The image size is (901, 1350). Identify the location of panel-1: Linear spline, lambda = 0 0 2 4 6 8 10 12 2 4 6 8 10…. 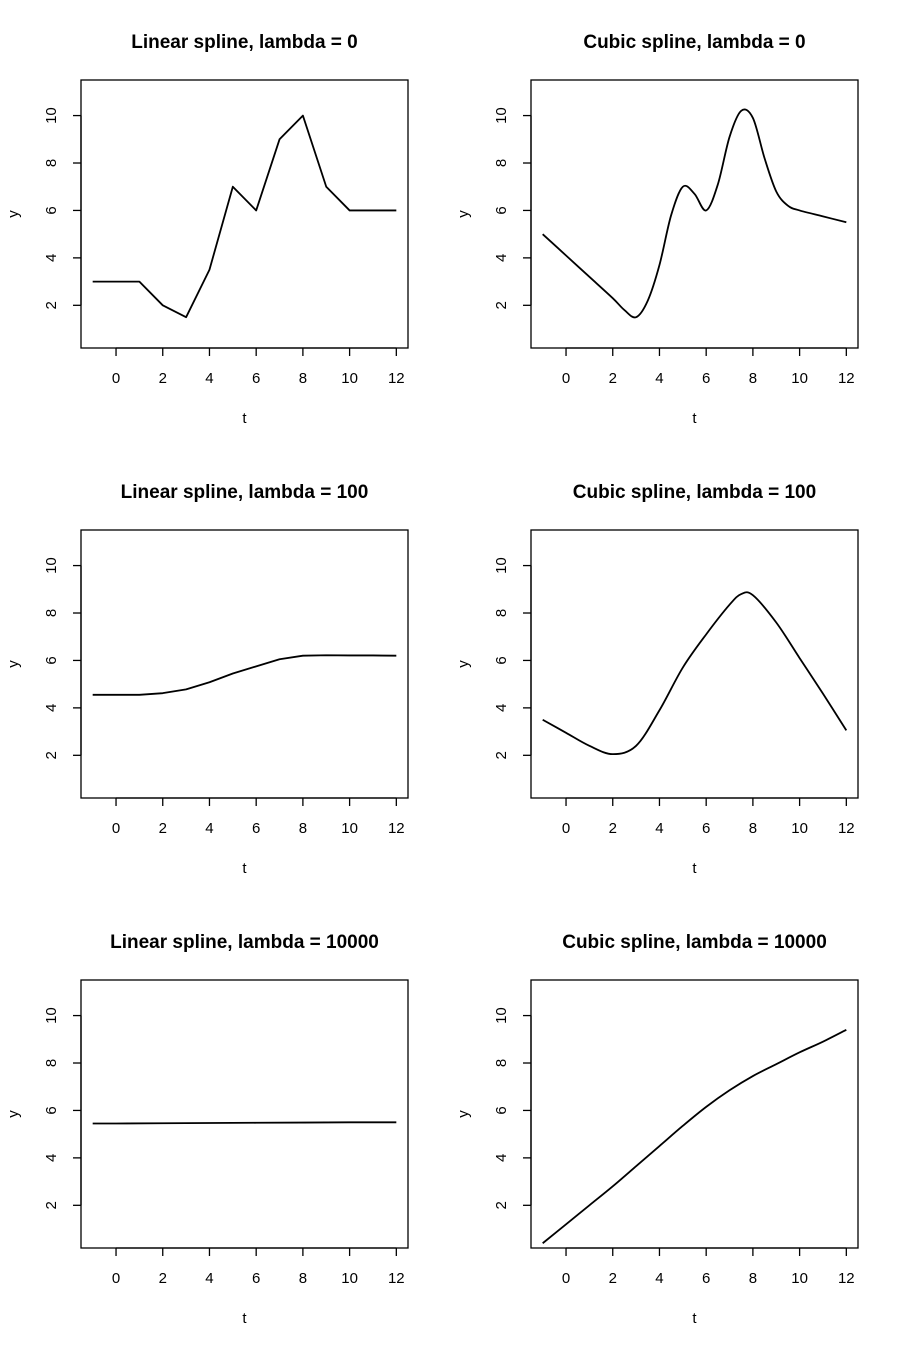
(207, 229).